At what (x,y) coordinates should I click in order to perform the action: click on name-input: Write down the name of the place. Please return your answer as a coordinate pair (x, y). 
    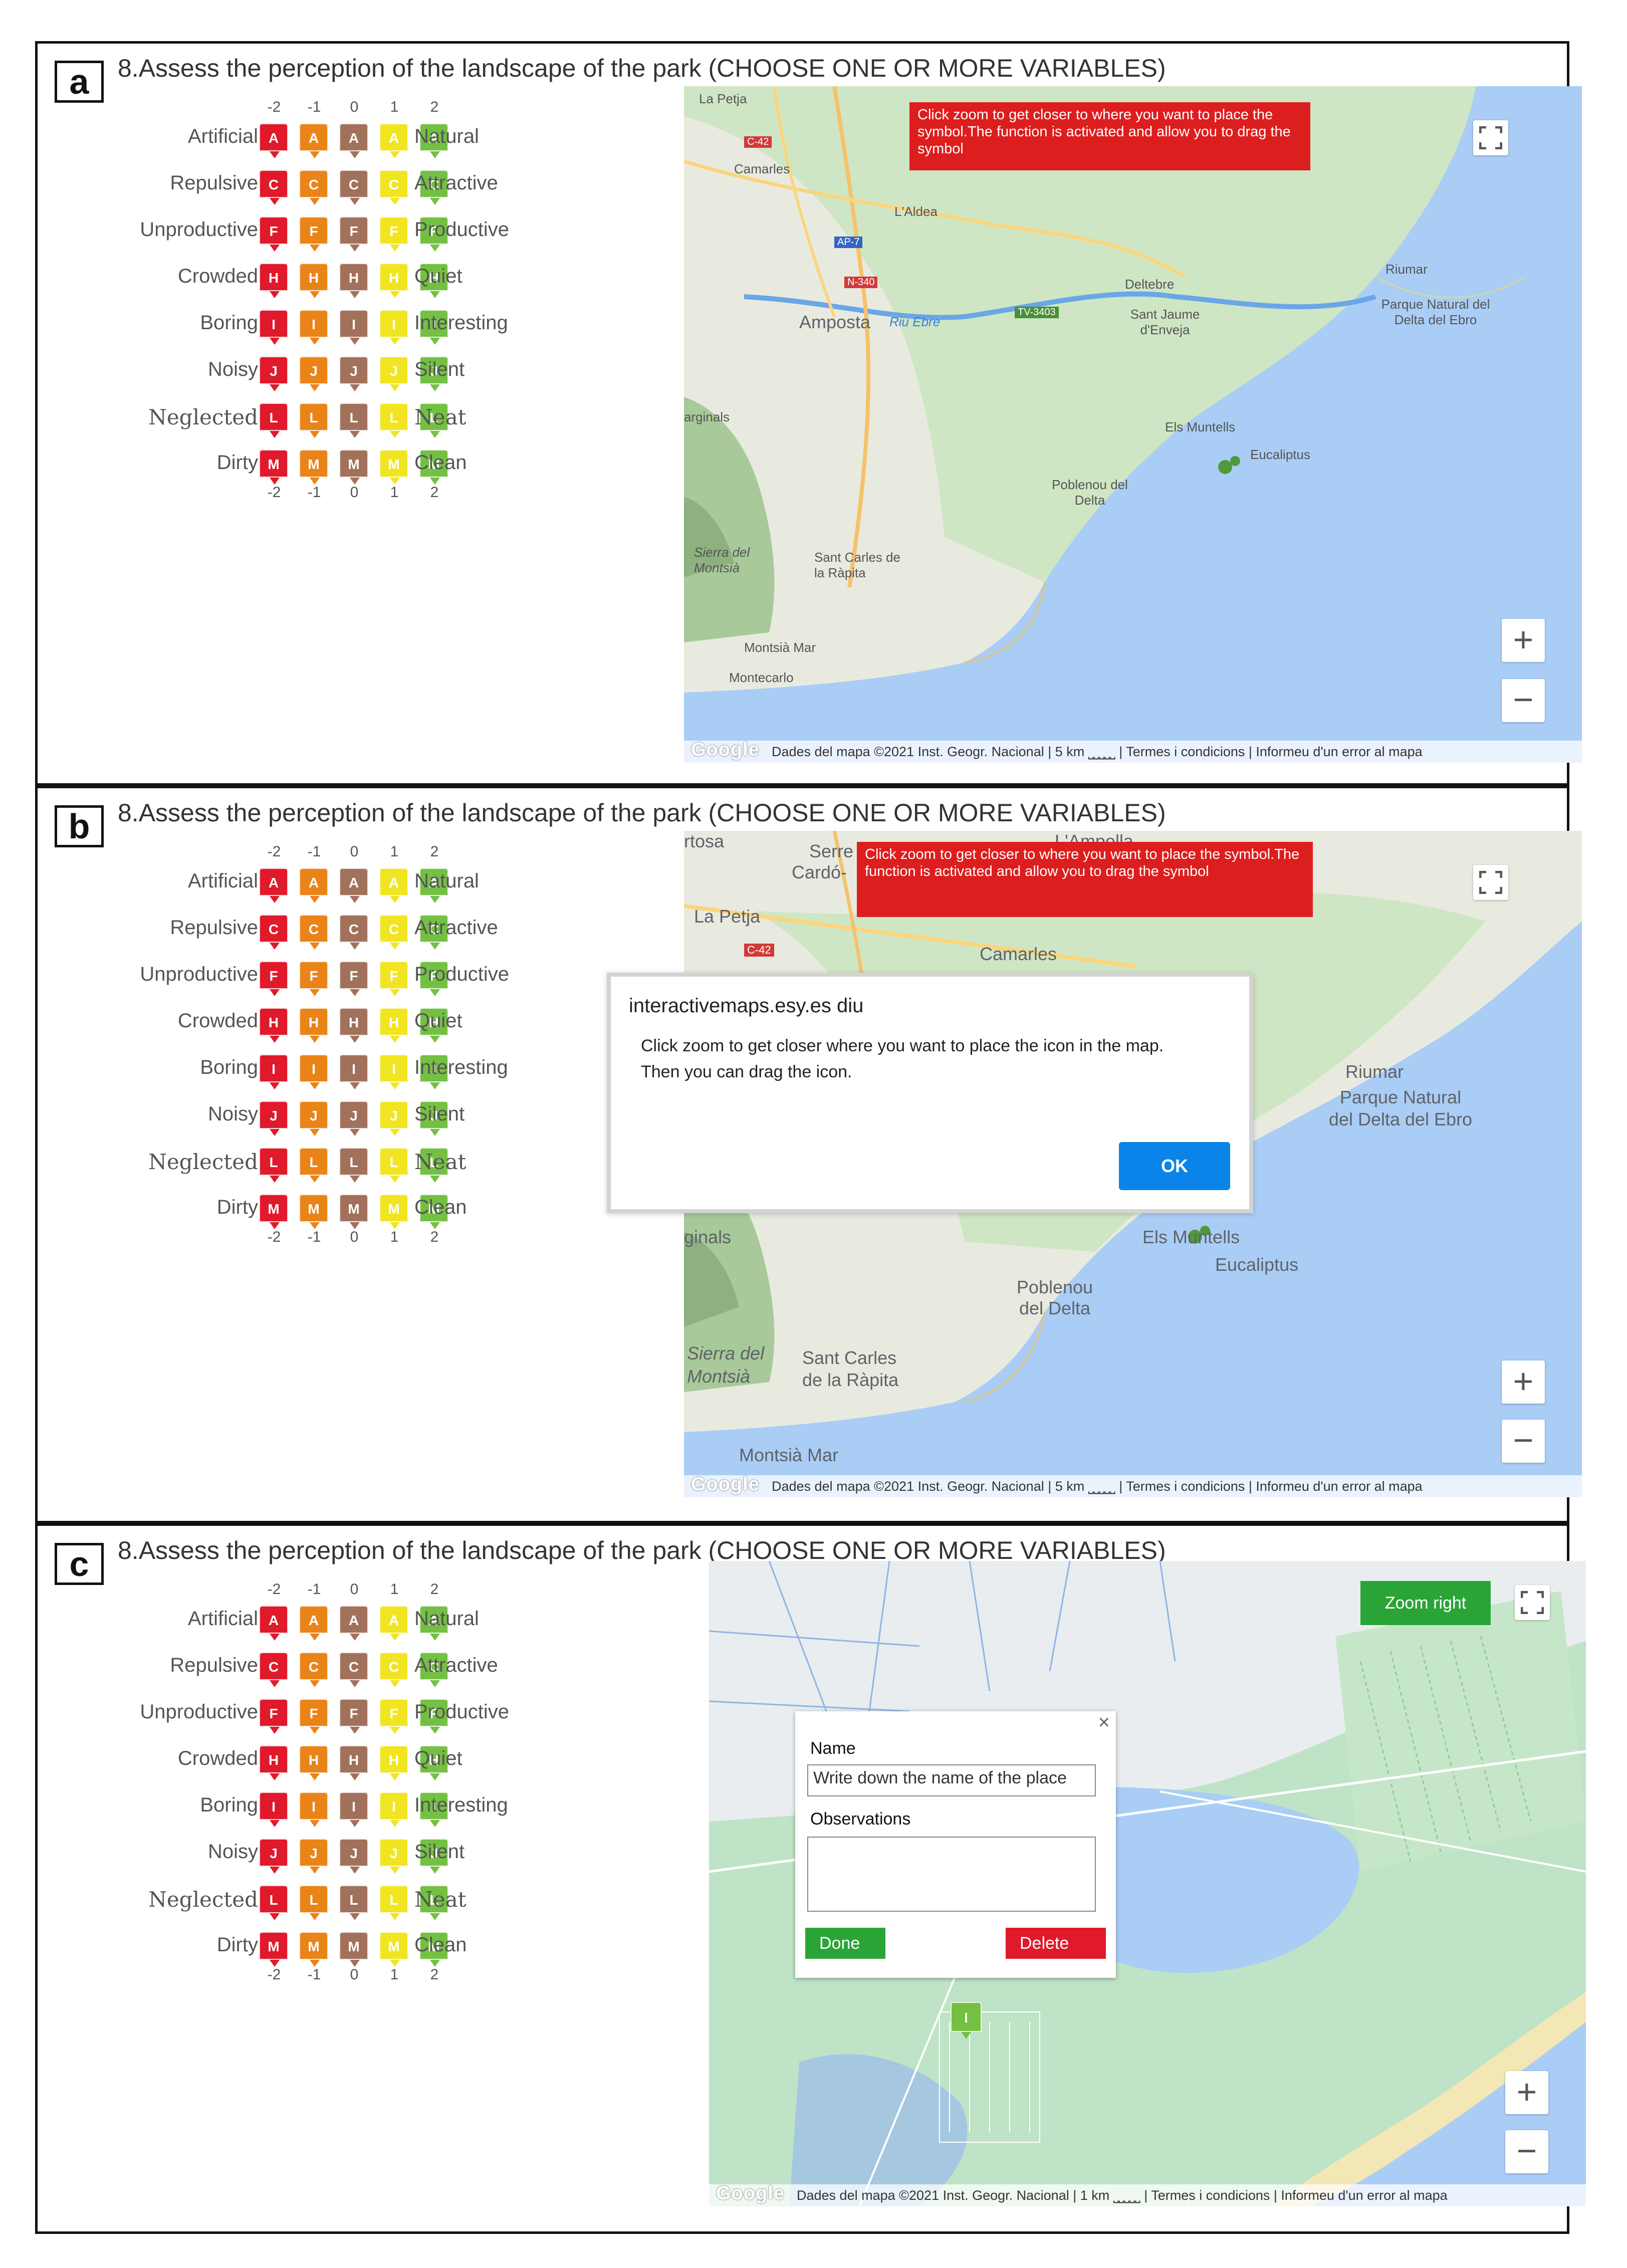
    Looking at the image, I should click on (952, 1780).